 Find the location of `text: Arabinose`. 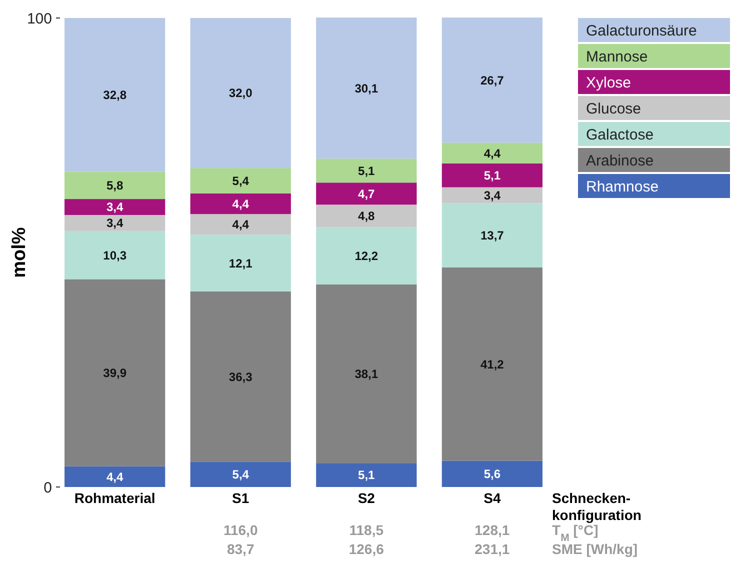

text: Arabinose is located at coordinates (620, 161).